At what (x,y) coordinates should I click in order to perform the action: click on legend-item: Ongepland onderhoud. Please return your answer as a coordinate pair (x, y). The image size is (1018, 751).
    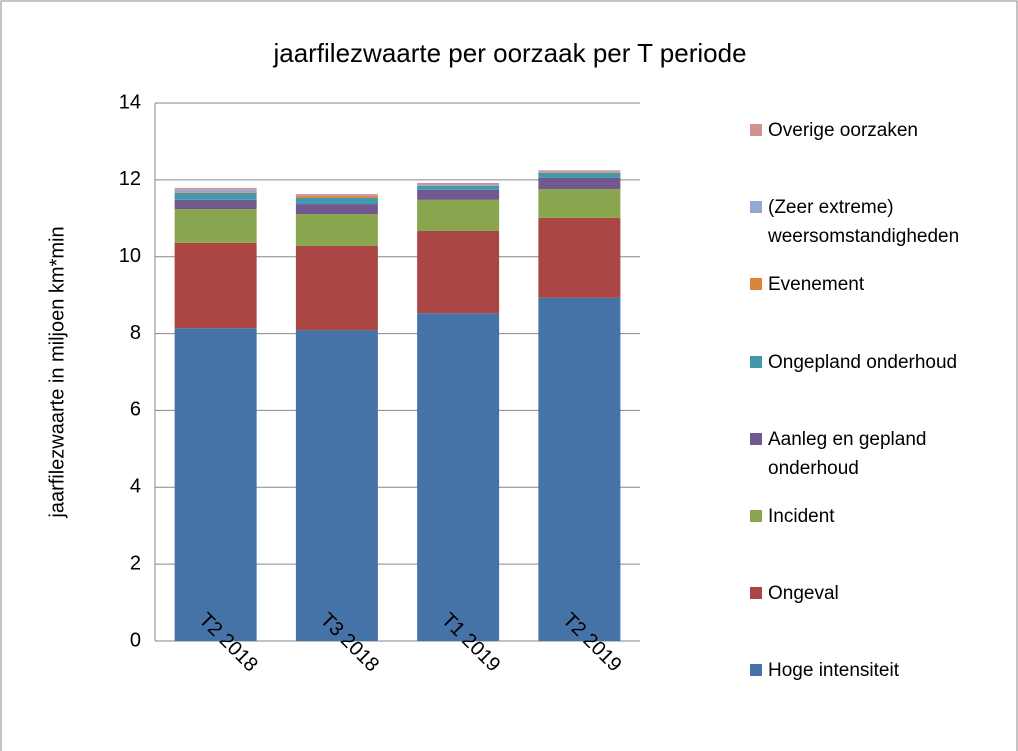
    Looking at the image, I should click on (877, 362).